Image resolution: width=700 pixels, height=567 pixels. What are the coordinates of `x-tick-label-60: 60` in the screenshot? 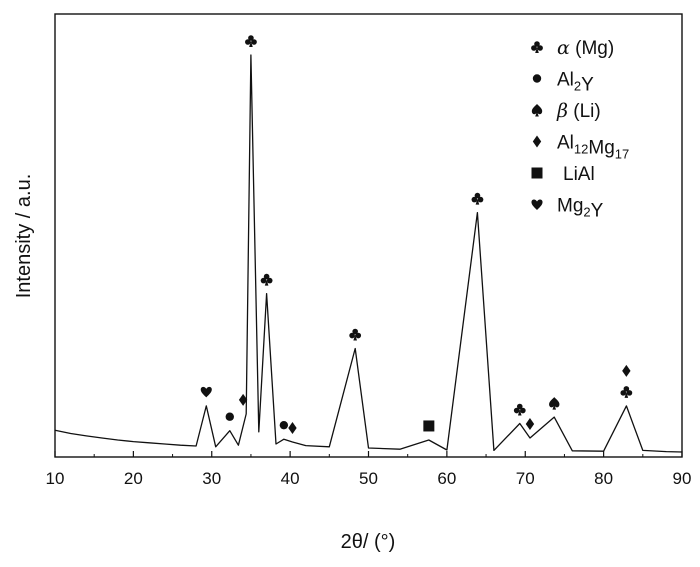 It's located at (446, 478).